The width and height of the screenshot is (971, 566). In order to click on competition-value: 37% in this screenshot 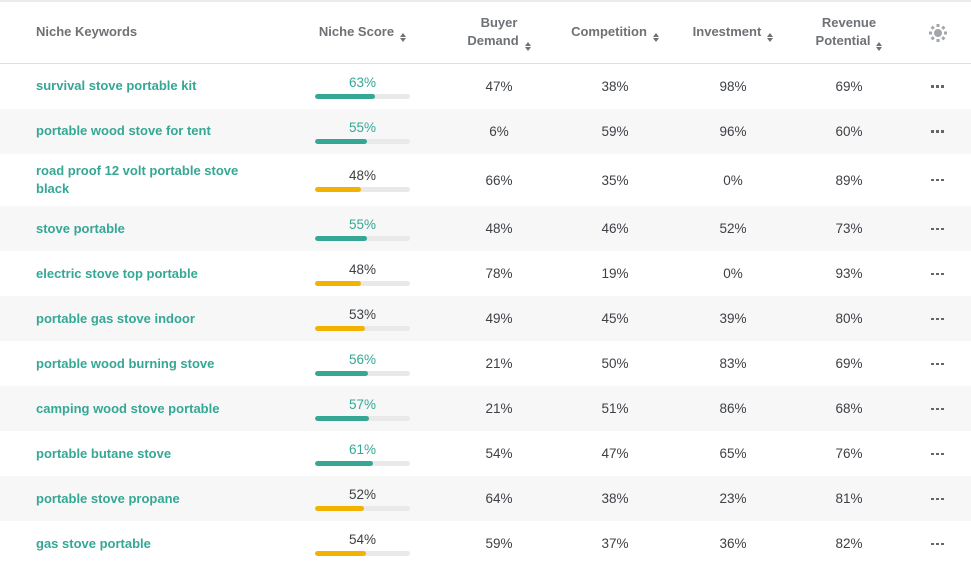, I will do `click(615, 544)`.